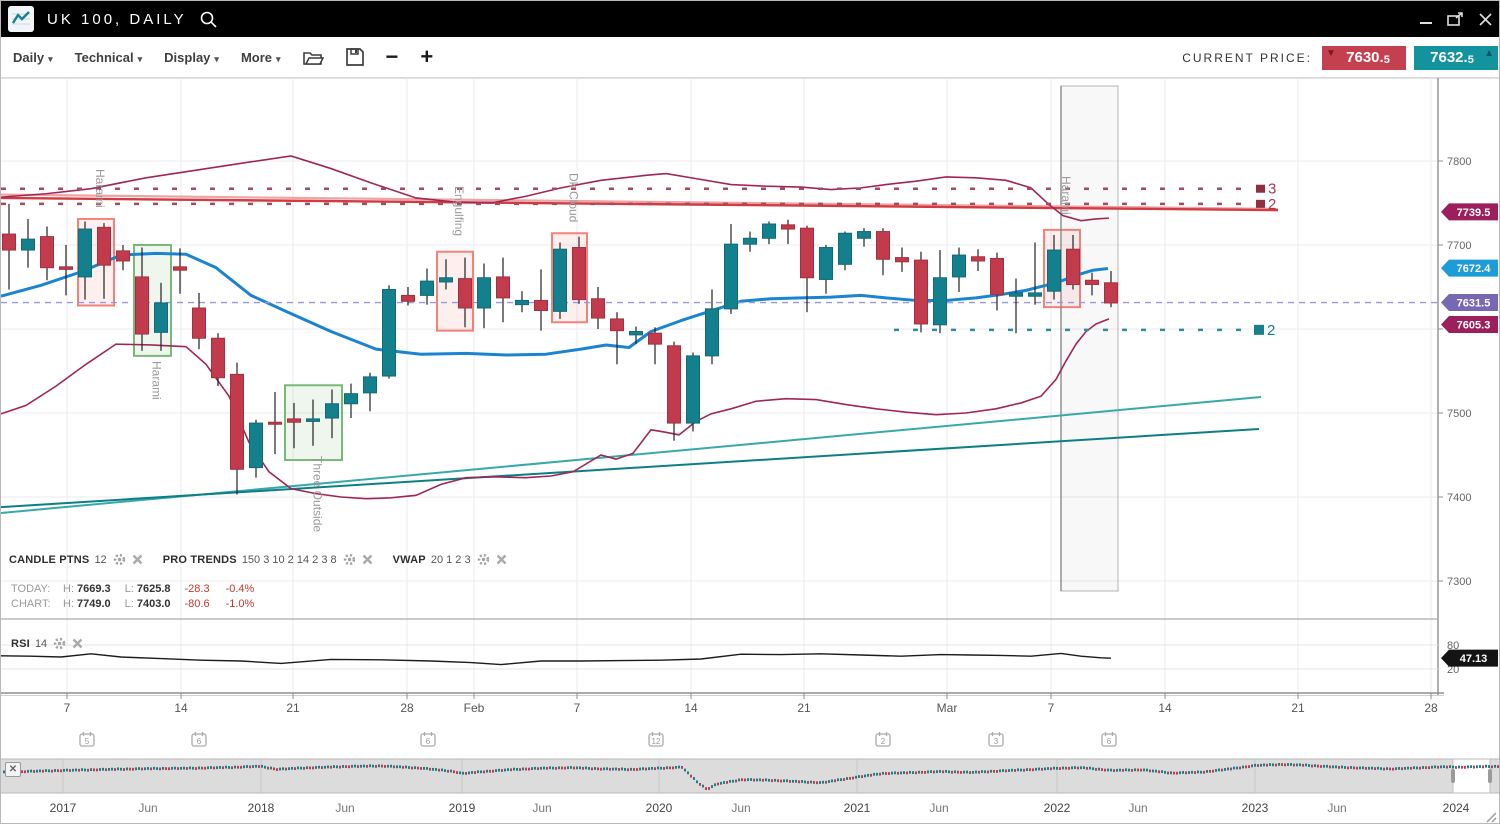  I want to click on today-change-pct: -0.4%, so click(240, 589).